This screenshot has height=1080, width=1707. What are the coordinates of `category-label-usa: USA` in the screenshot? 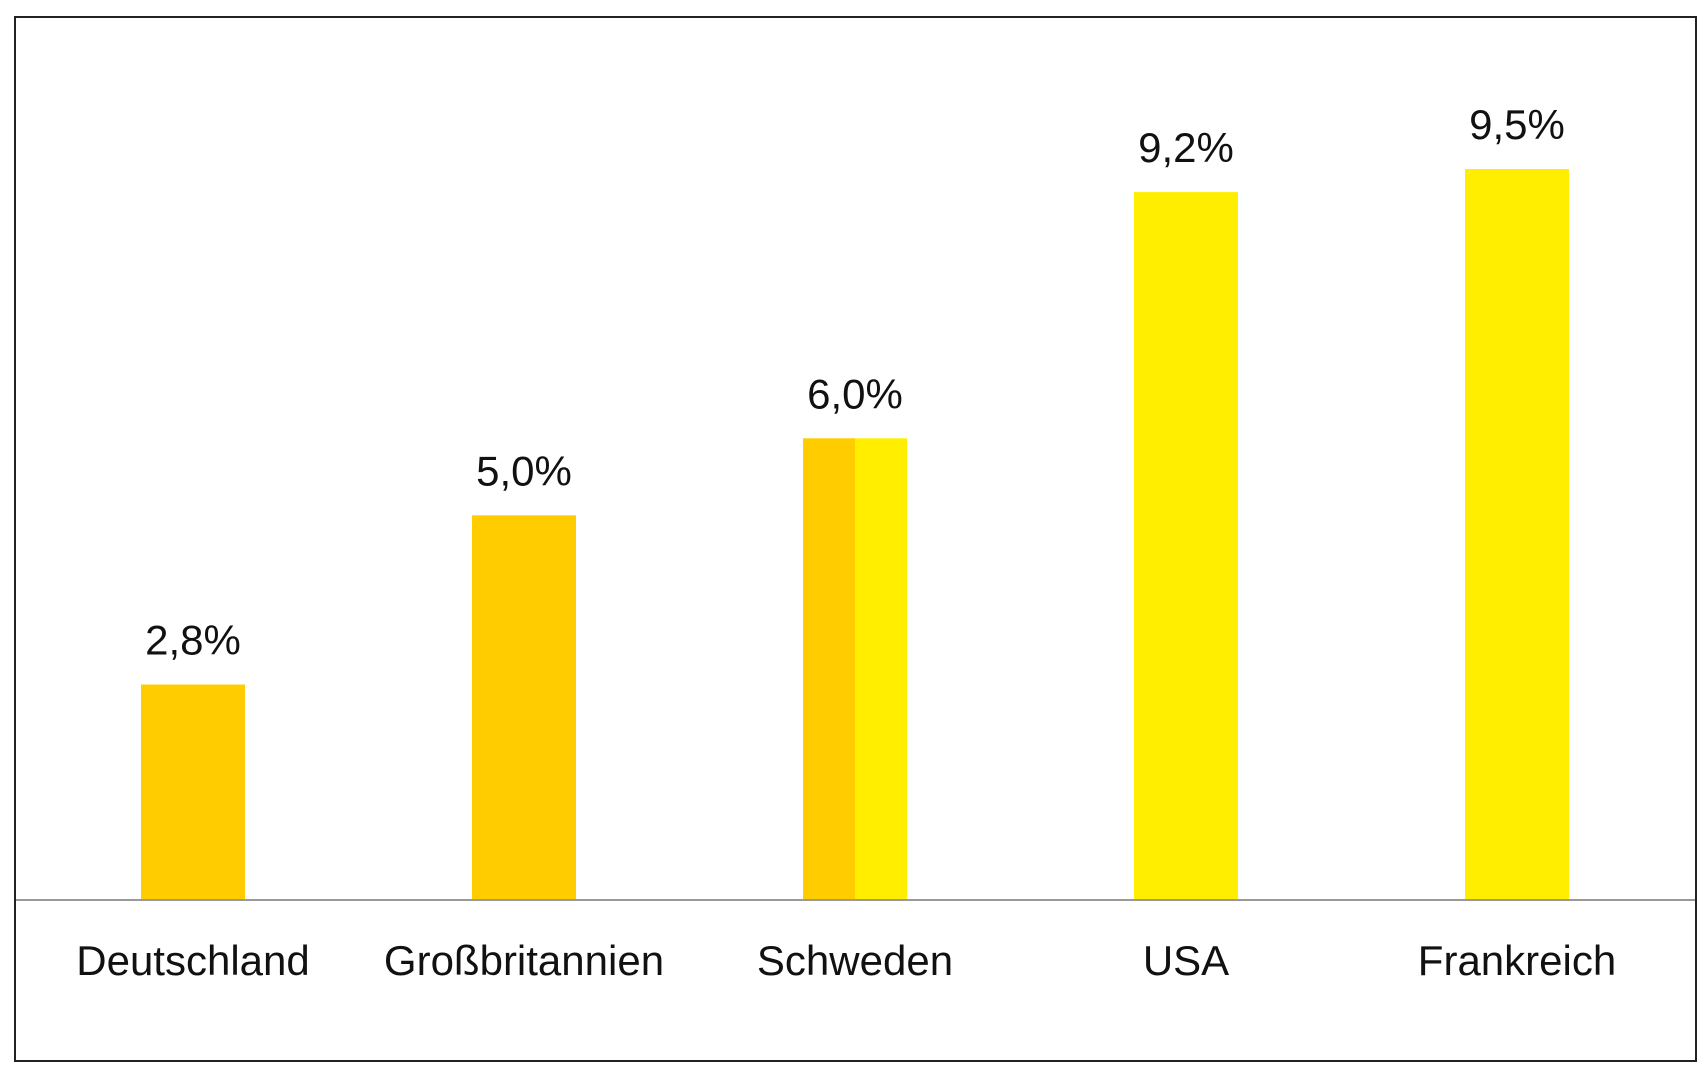 It's located at (1186, 960).